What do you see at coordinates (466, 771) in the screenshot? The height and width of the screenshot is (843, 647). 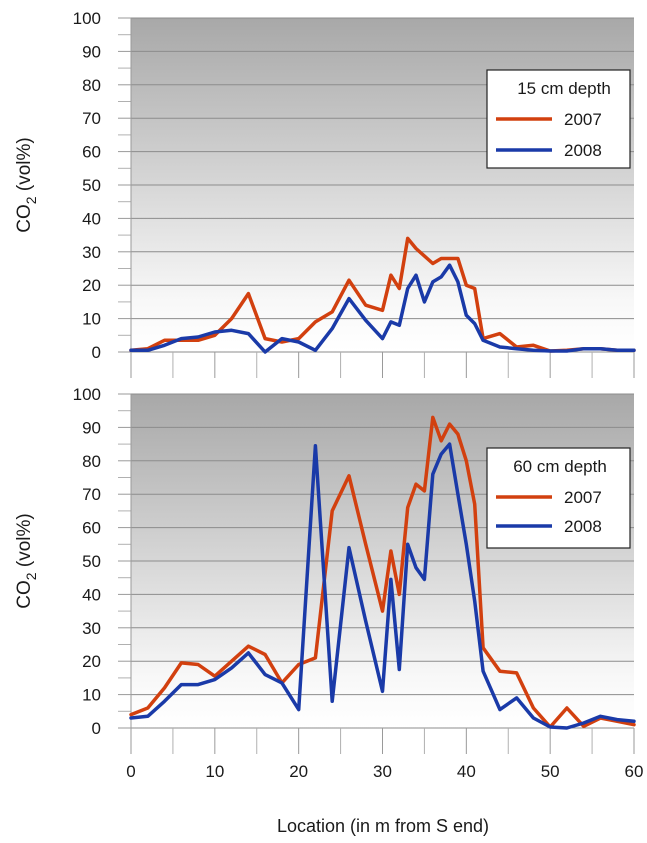 I see `x-tick-label: 40` at bounding box center [466, 771].